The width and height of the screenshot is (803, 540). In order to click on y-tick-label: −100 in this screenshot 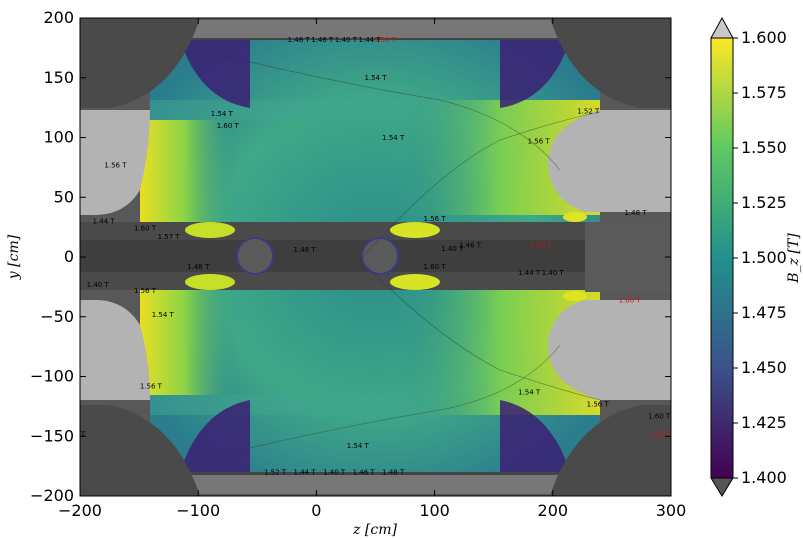, I will do `click(52, 376)`.